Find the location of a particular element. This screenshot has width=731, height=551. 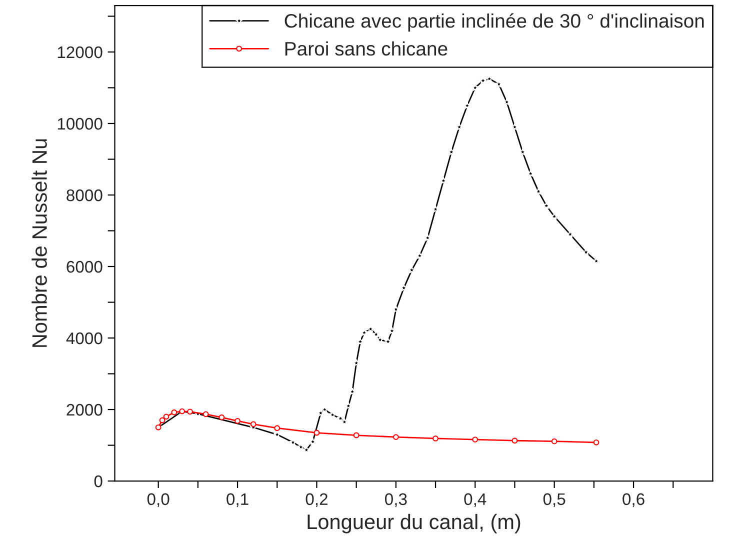

x-tick-label: 0,2 is located at coordinates (317, 500).